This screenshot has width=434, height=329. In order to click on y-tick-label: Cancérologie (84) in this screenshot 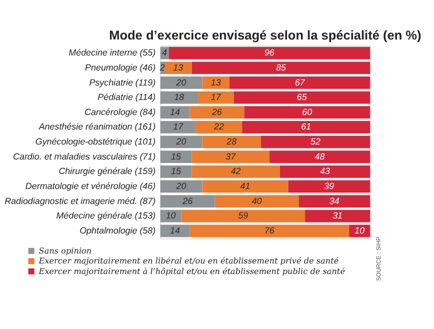, I will do `click(120, 111)`.